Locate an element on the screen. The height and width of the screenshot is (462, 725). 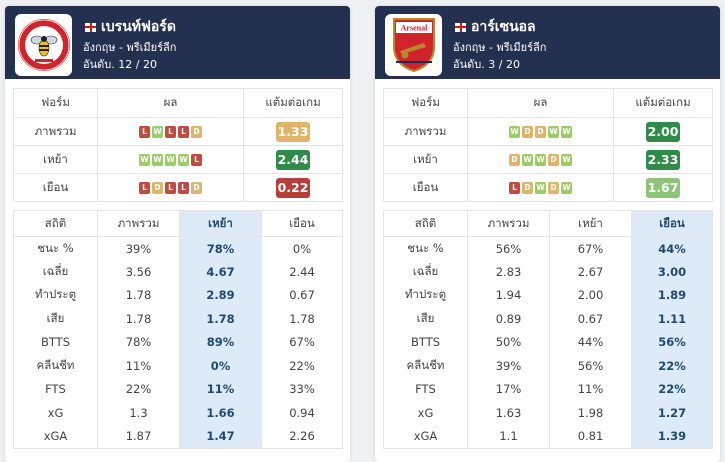
stats-value: 3.56 is located at coordinates (138, 272).